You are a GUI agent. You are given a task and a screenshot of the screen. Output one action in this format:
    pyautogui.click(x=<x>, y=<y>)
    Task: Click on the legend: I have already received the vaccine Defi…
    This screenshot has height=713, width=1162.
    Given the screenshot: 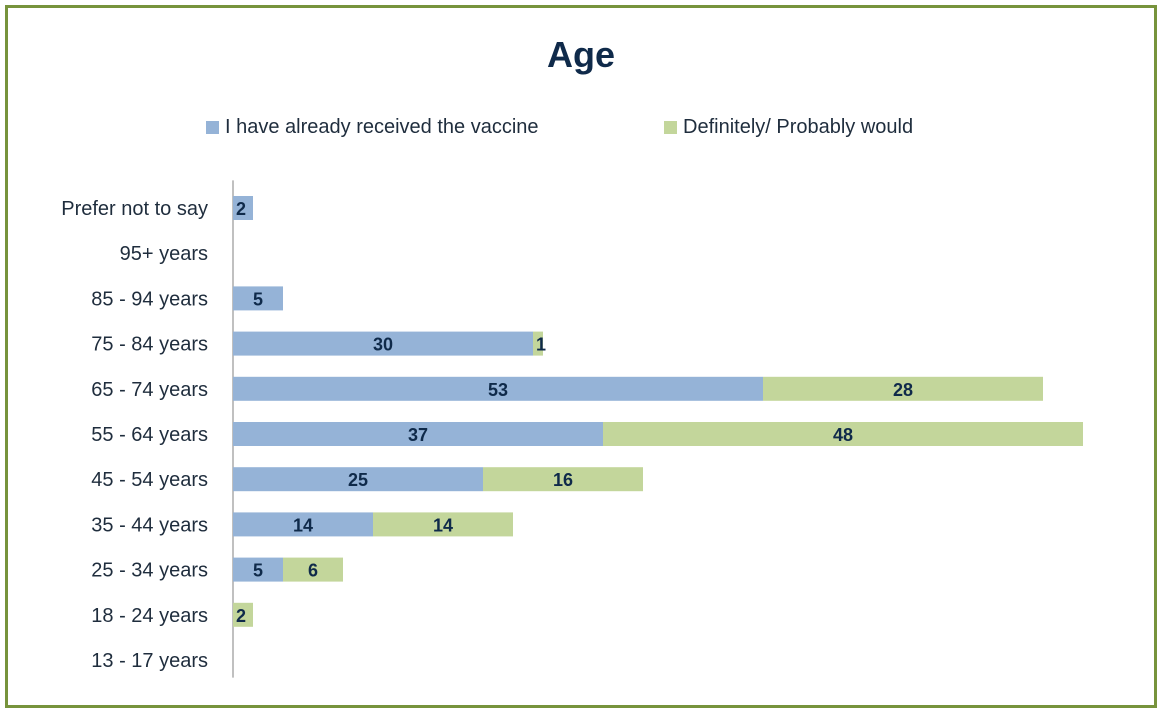 What is the action you would take?
    pyautogui.click(x=581, y=130)
    